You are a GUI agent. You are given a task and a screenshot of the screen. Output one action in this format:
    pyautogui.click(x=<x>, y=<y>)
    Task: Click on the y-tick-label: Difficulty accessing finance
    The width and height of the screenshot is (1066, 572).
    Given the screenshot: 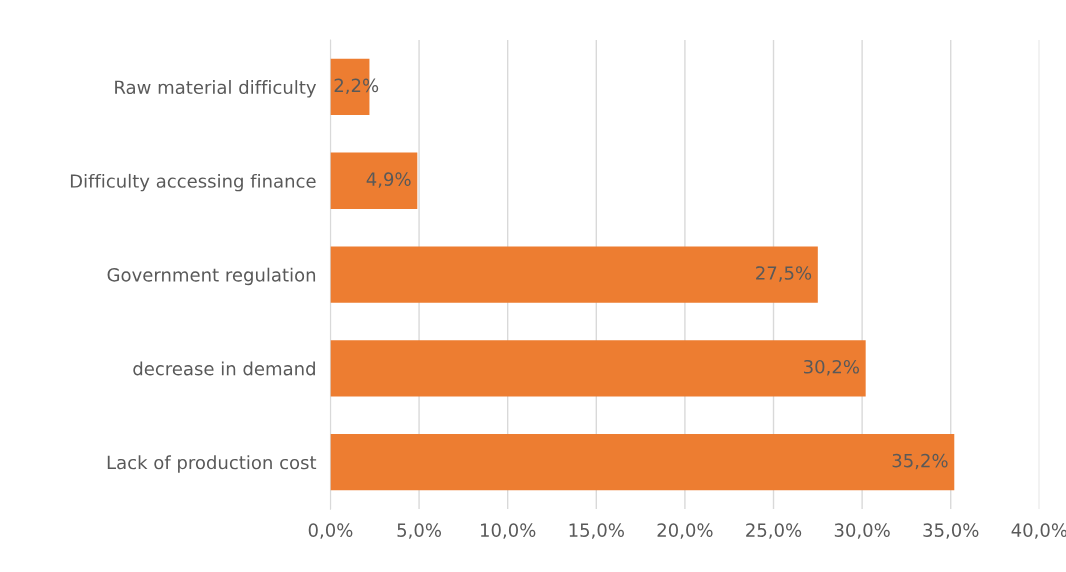 What is the action you would take?
    pyautogui.click(x=193, y=182)
    